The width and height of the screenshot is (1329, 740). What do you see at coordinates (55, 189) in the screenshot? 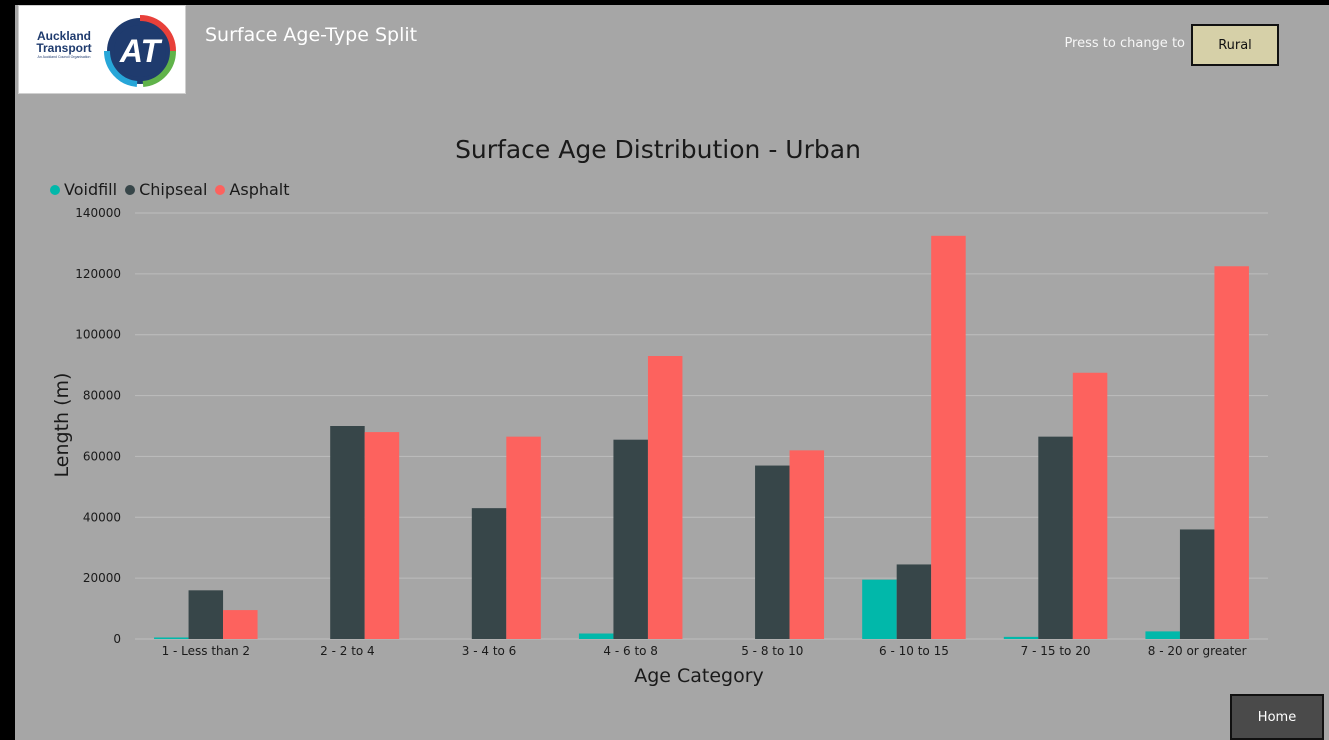
I see `legend-voidfill-dot-icon` at bounding box center [55, 189].